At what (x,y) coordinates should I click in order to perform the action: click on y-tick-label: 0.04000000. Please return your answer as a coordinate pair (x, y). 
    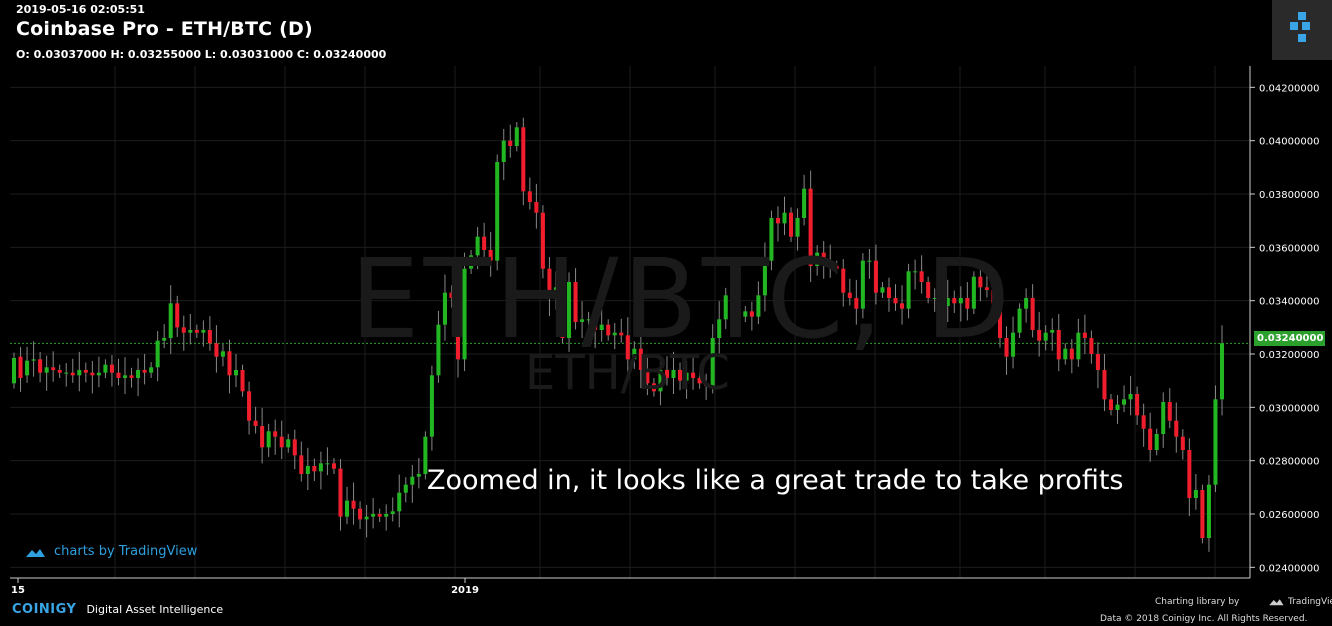
    Looking at the image, I should click on (1289, 142).